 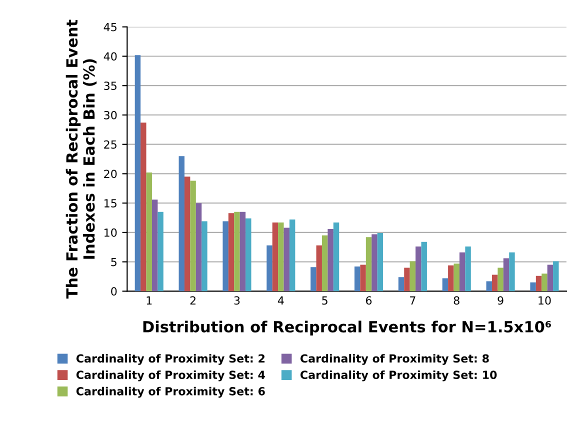 What do you see at coordinates (110, 56) in the screenshot?
I see `y-tick-label: 40` at bounding box center [110, 56].